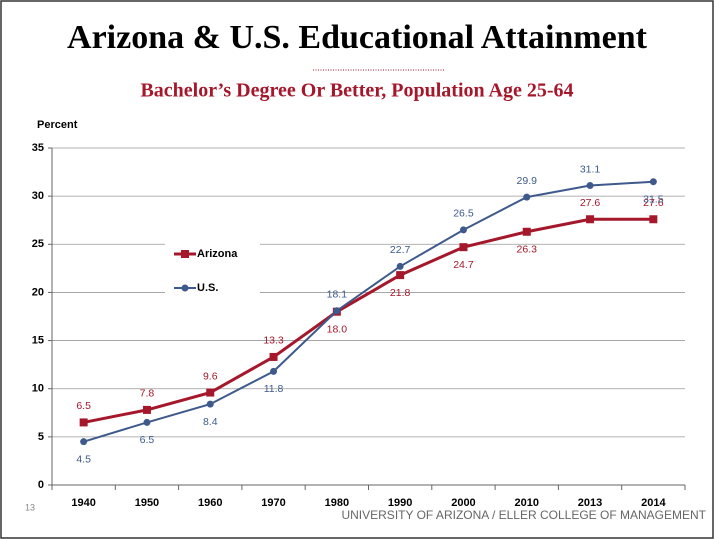 The height and width of the screenshot is (539, 714). Describe the element at coordinates (38, 244) in the screenshot. I see `y-tick-label: 25` at that location.